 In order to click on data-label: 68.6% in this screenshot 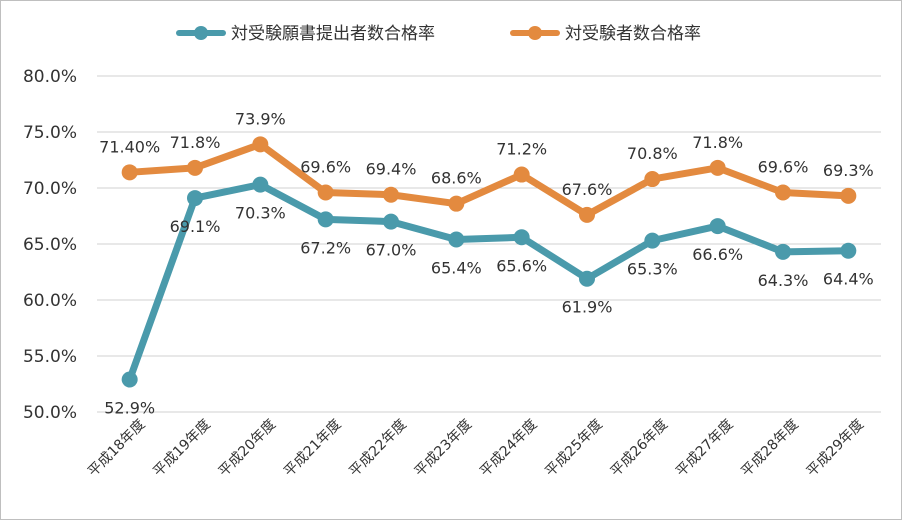, I will do `click(456, 178)`.